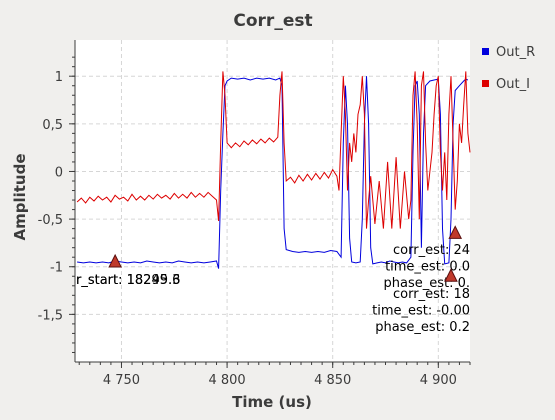  What do you see at coordinates (513, 84) in the screenshot?
I see `legend-item-label: Out_I` at bounding box center [513, 84].